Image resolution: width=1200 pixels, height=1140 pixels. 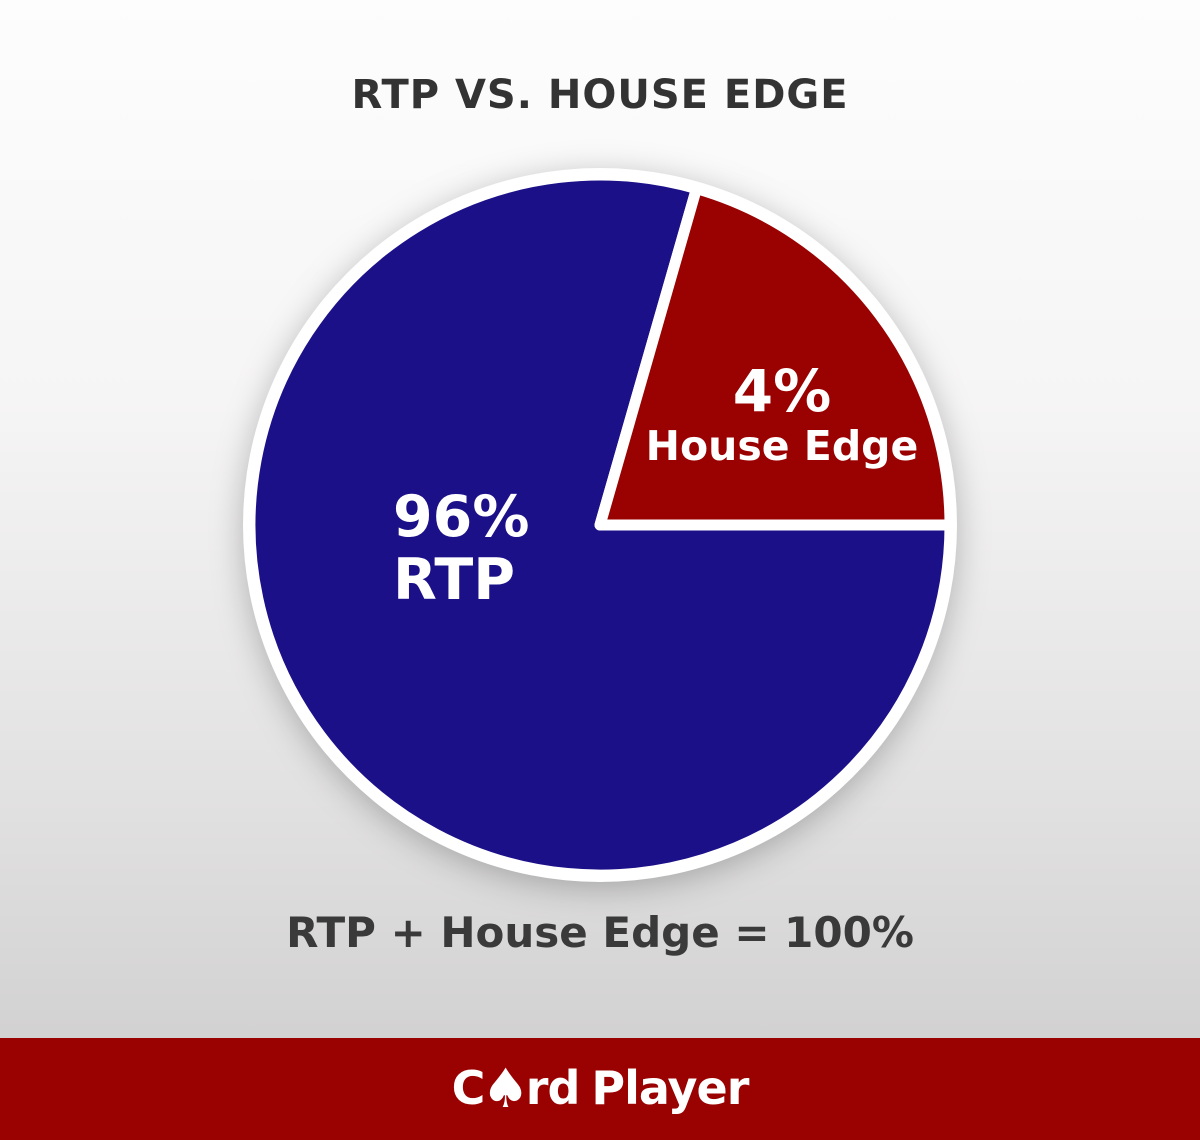 I want to click on logo-text-player: Player, so click(x=670, y=1088).